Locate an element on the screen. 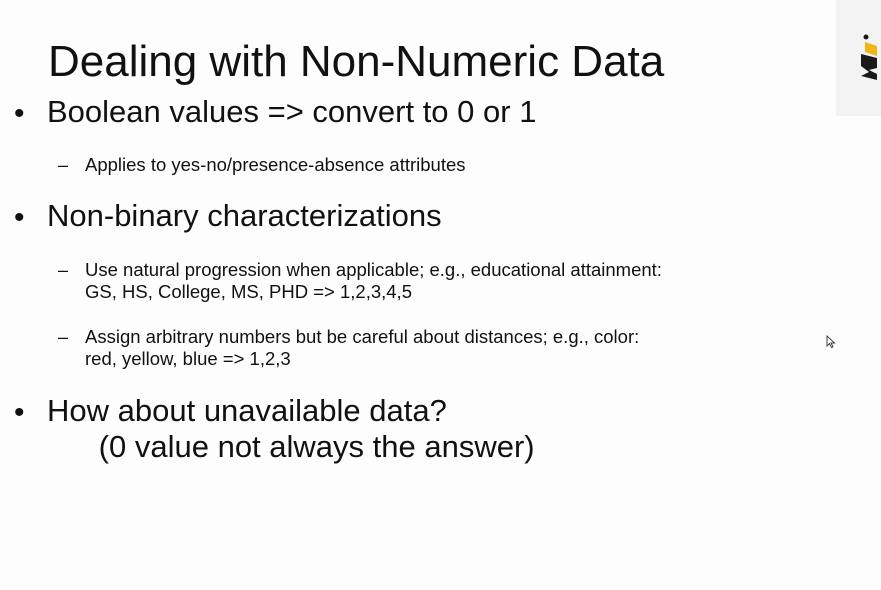  slide-title: Dealing with Non-Numeric Data is located at coordinates (356, 61).